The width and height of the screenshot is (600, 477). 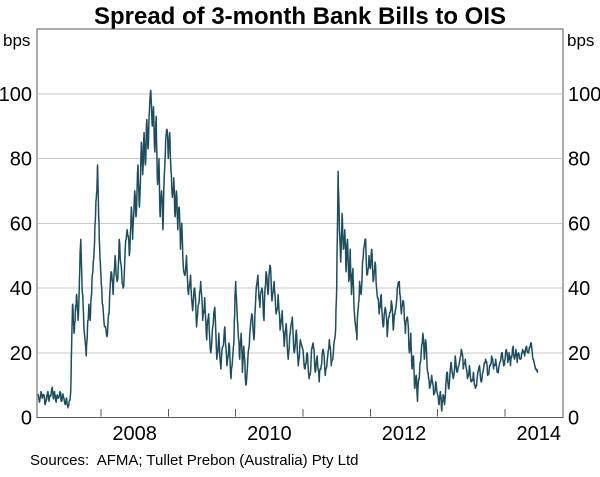 I want to click on y-tick-label-left-0: 0, so click(x=26, y=419).